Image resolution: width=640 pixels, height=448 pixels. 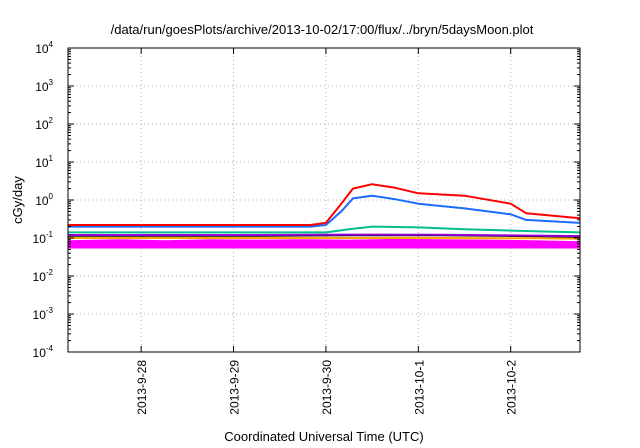 What do you see at coordinates (327, 387) in the screenshot?
I see `x-tick-label: 2013-9-30` at bounding box center [327, 387].